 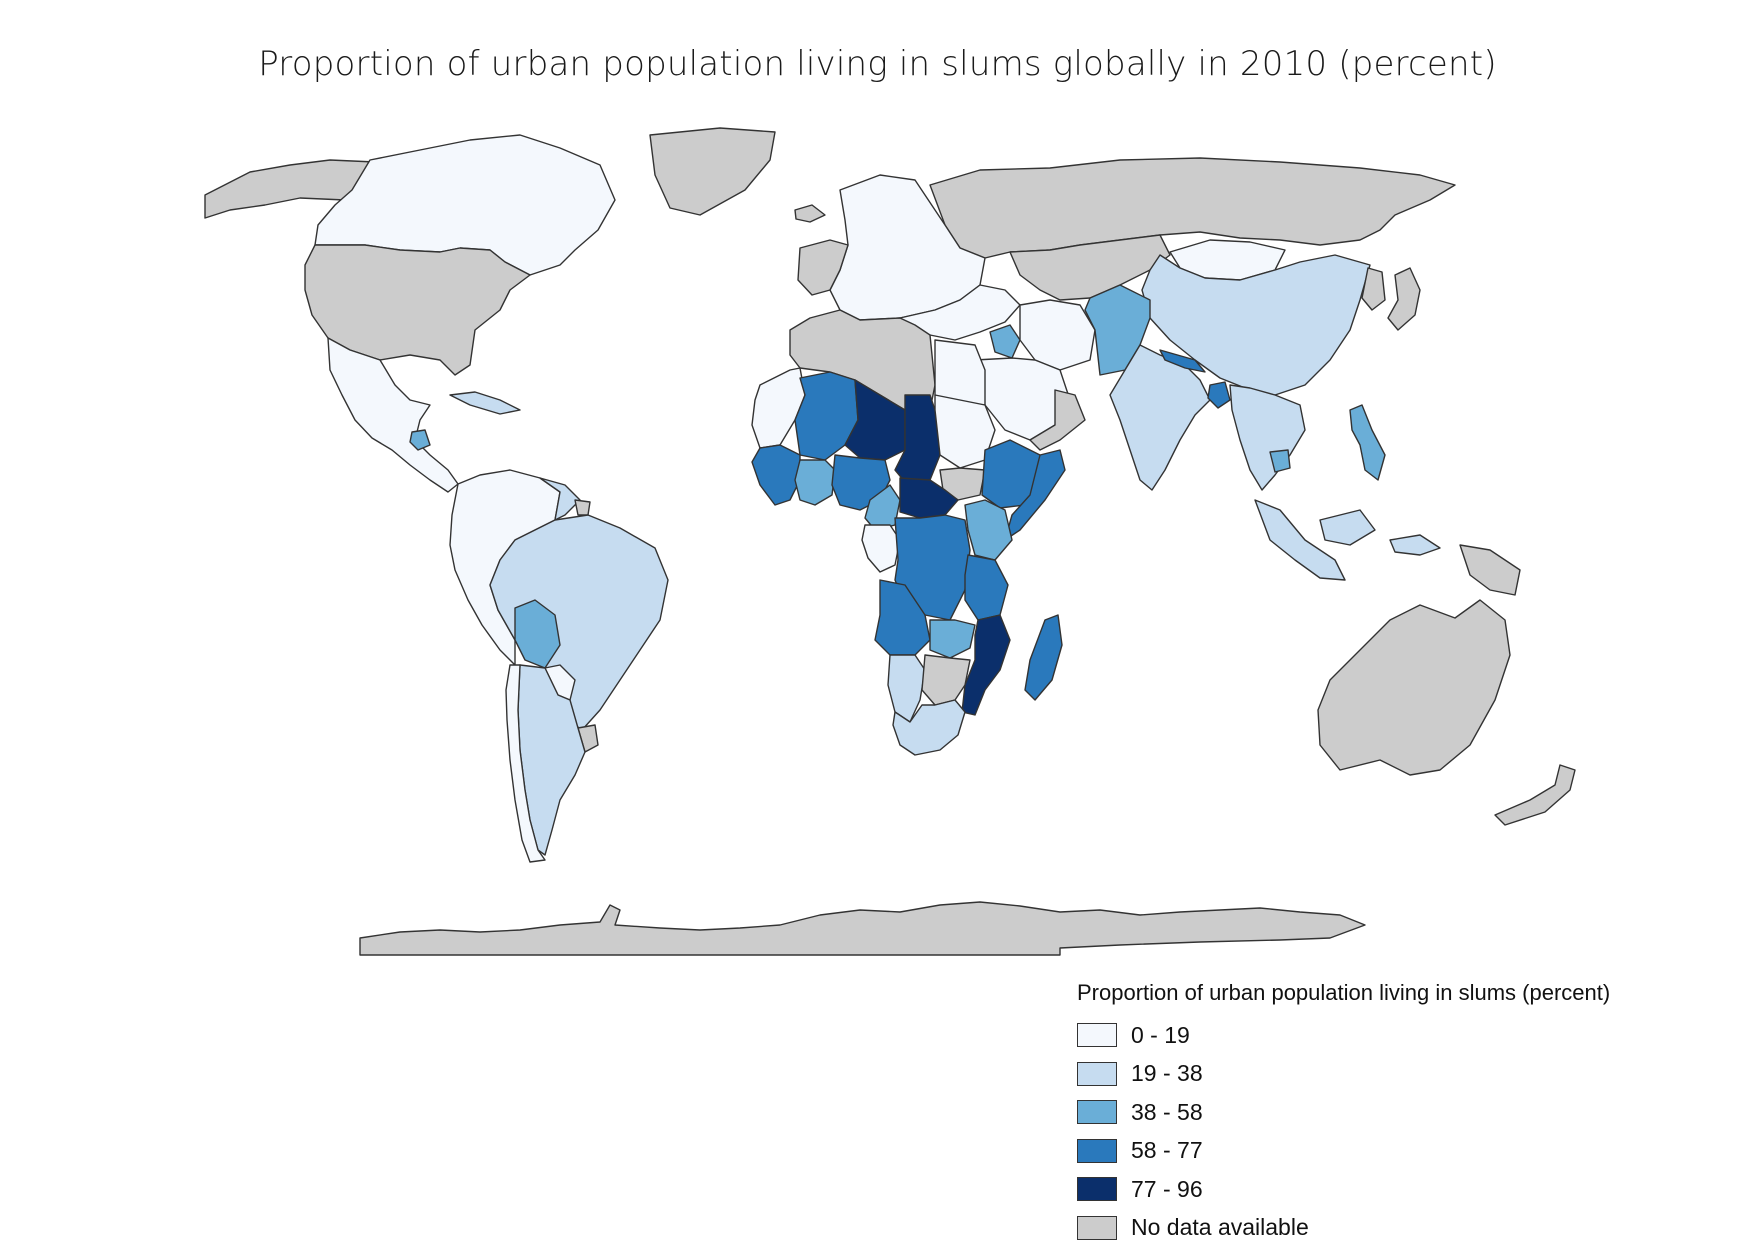 What do you see at coordinates (712, 171) in the screenshot?
I see `greenland` at bounding box center [712, 171].